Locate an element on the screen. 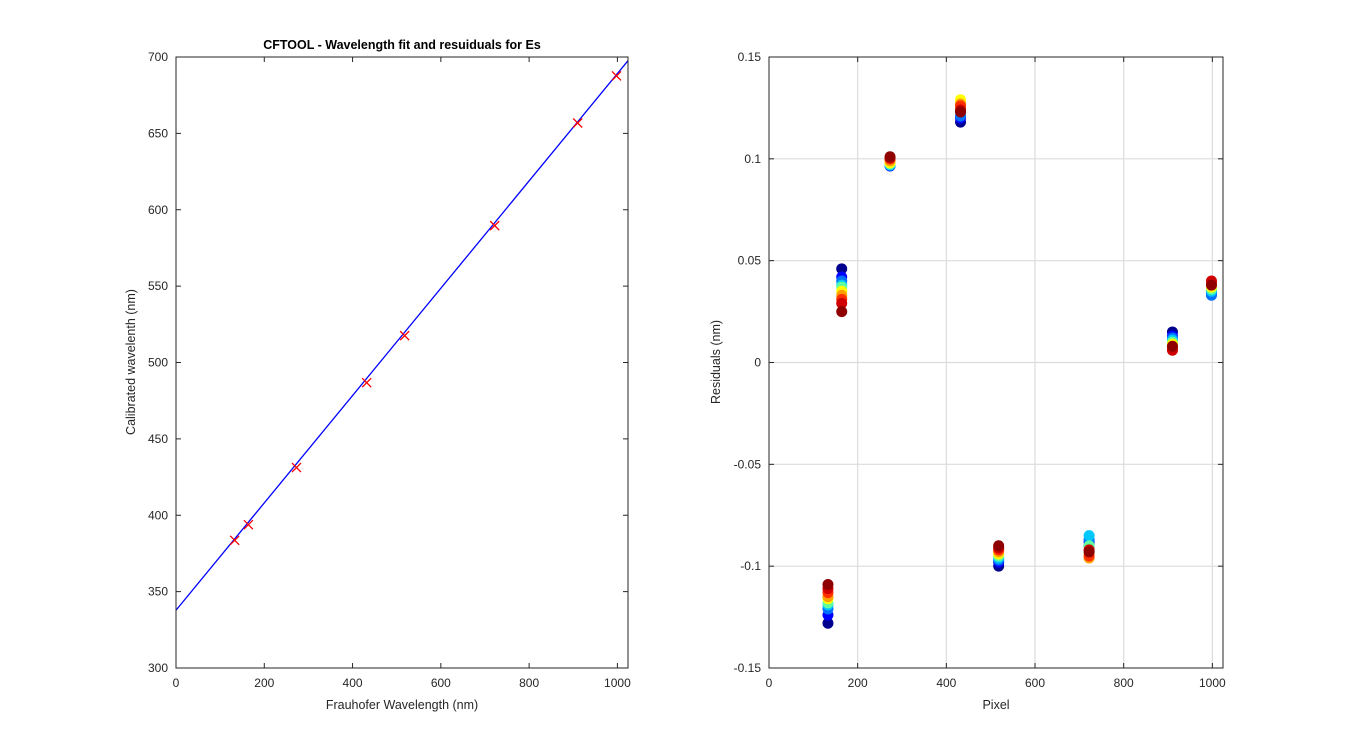 The height and width of the screenshot is (750, 1350). residual-y-axis-label: Residuals (nm) is located at coordinates (716, 362).